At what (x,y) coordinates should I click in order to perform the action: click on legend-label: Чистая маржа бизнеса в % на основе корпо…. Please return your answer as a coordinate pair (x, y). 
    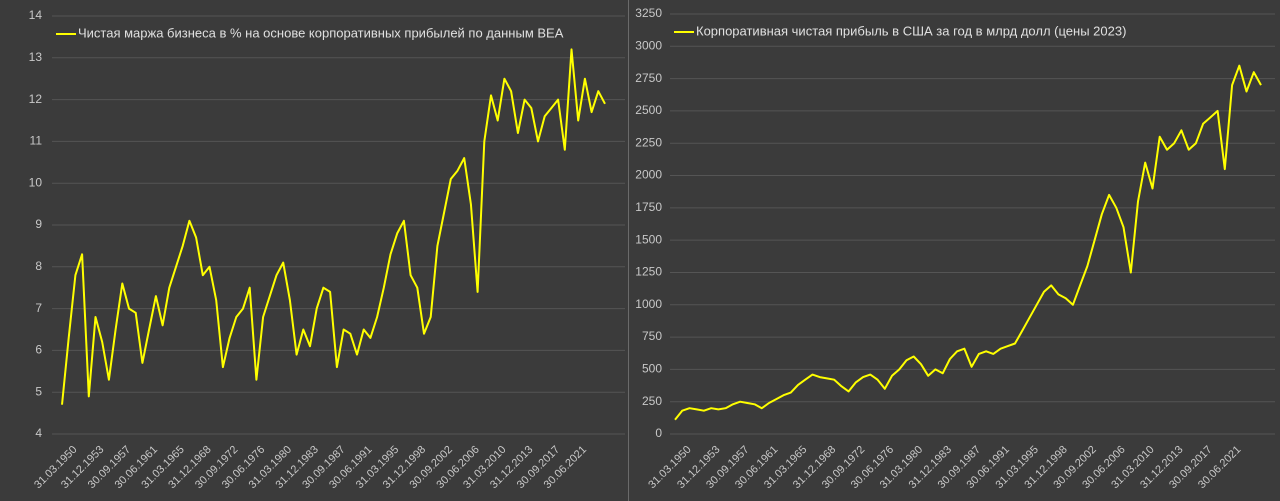
    Looking at the image, I should click on (321, 32).